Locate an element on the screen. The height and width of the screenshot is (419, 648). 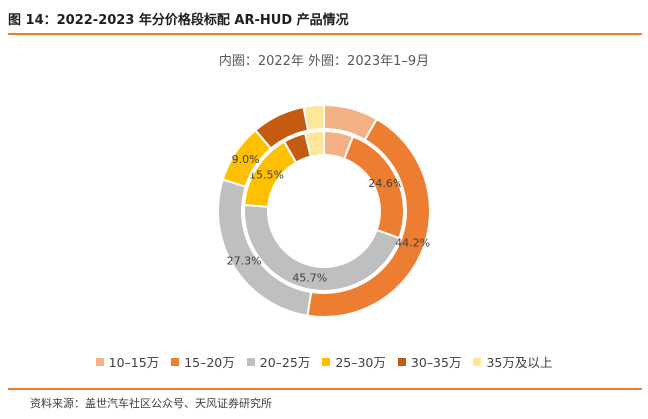
legend-item-4: 30–35万 is located at coordinates (429, 361).